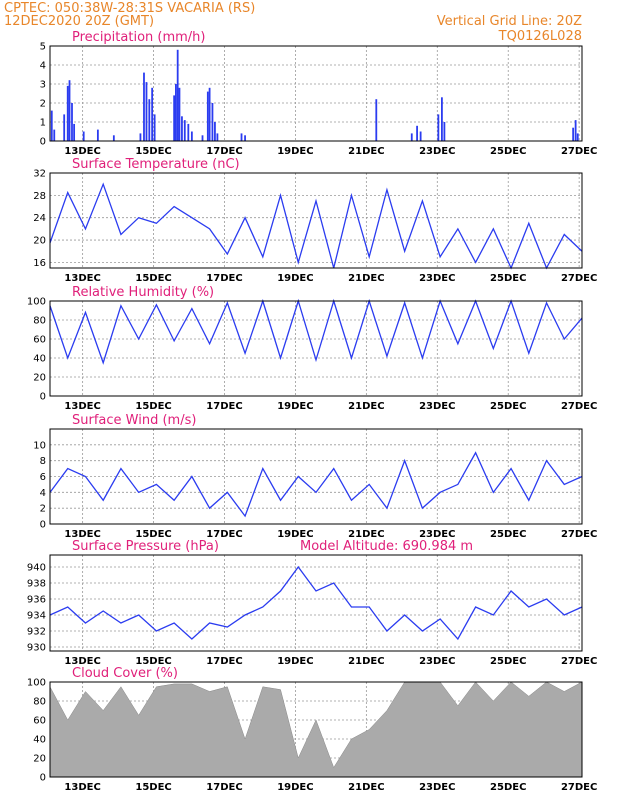  What do you see at coordinates (36, 600) in the screenshot?
I see `pressure-ytick-label: 936` at bounding box center [36, 600].